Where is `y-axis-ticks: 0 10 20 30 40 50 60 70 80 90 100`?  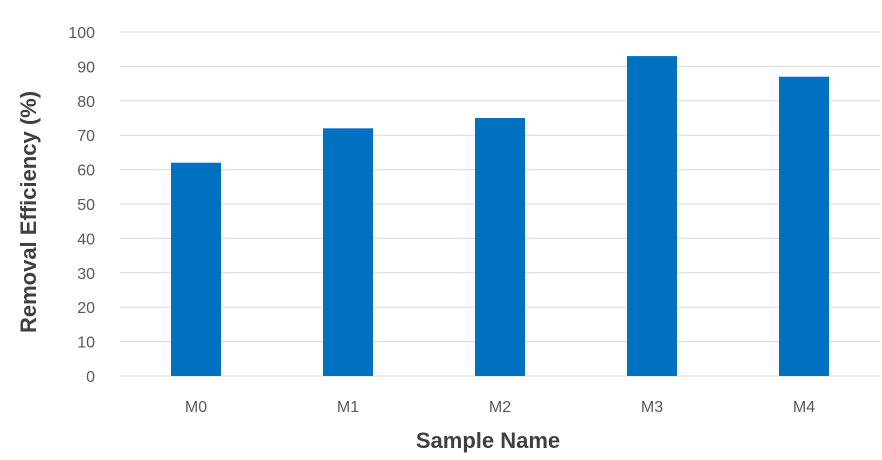 y-axis-ticks: 0 10 20 30 40 50 60 70 80 90 100 is located at coordinates (81, 205).